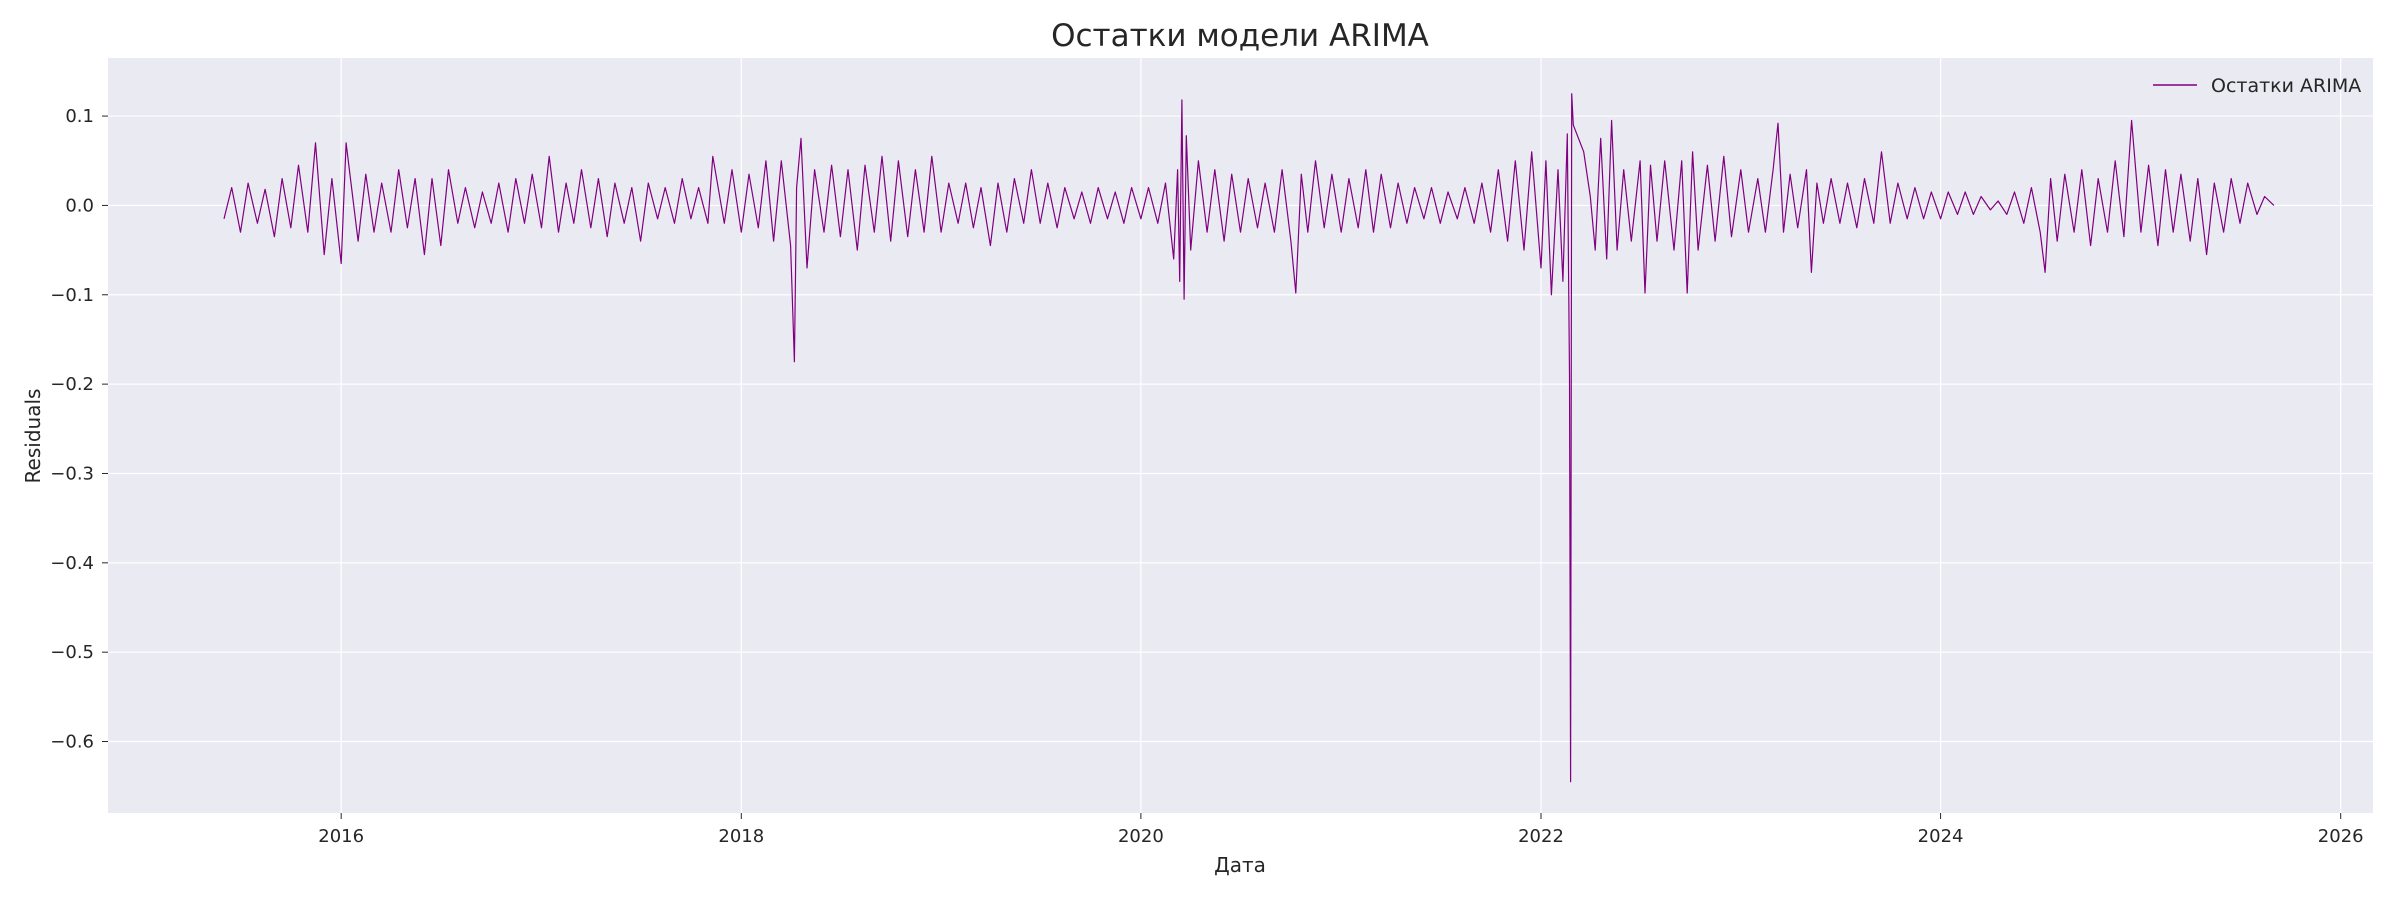  What do you see at coordinates (72, 652) in the screenshot?
I see `y-tick-label: −0.5` at bounding box center [72, 652].